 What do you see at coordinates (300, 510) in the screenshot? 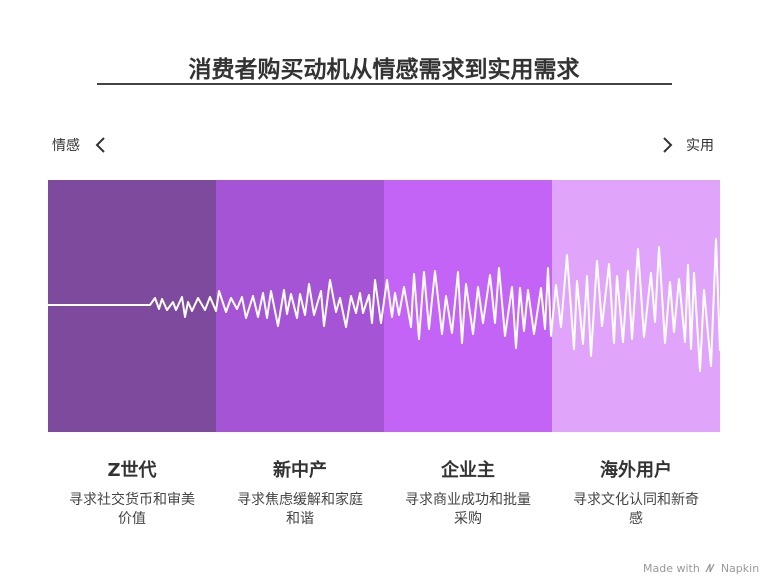
I see `segment-desc-new-middle-class: 寻求焦虑缓解和家庭 和谐` at bounding box center [300, 510].